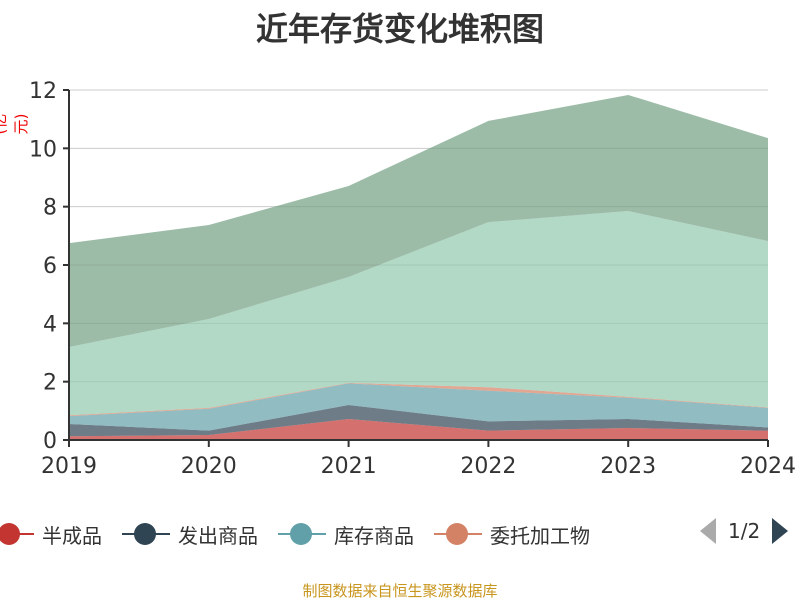 This screenshot has height=601, width=800. I want to click on legend-next-icon, so click(780, 531).